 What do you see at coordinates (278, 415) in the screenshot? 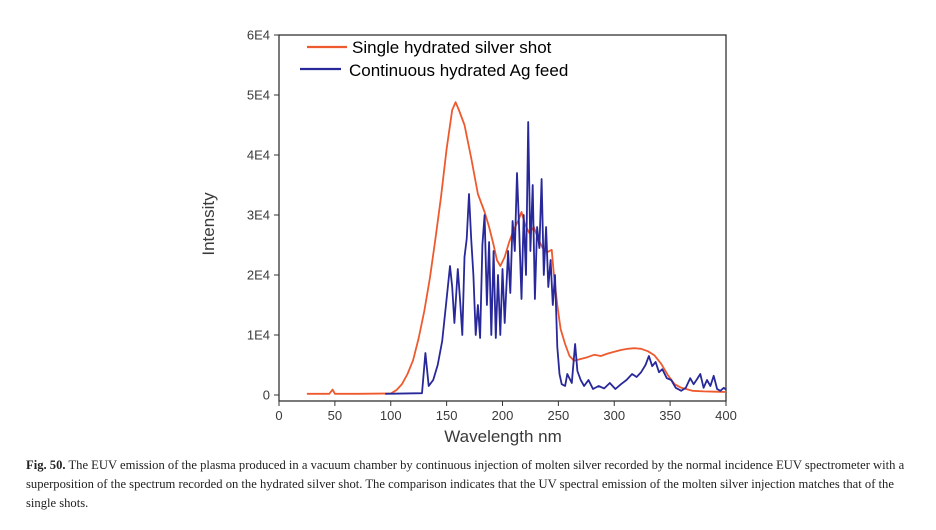
I see `x-tick-label: 0` at bounding box center [278, 415].